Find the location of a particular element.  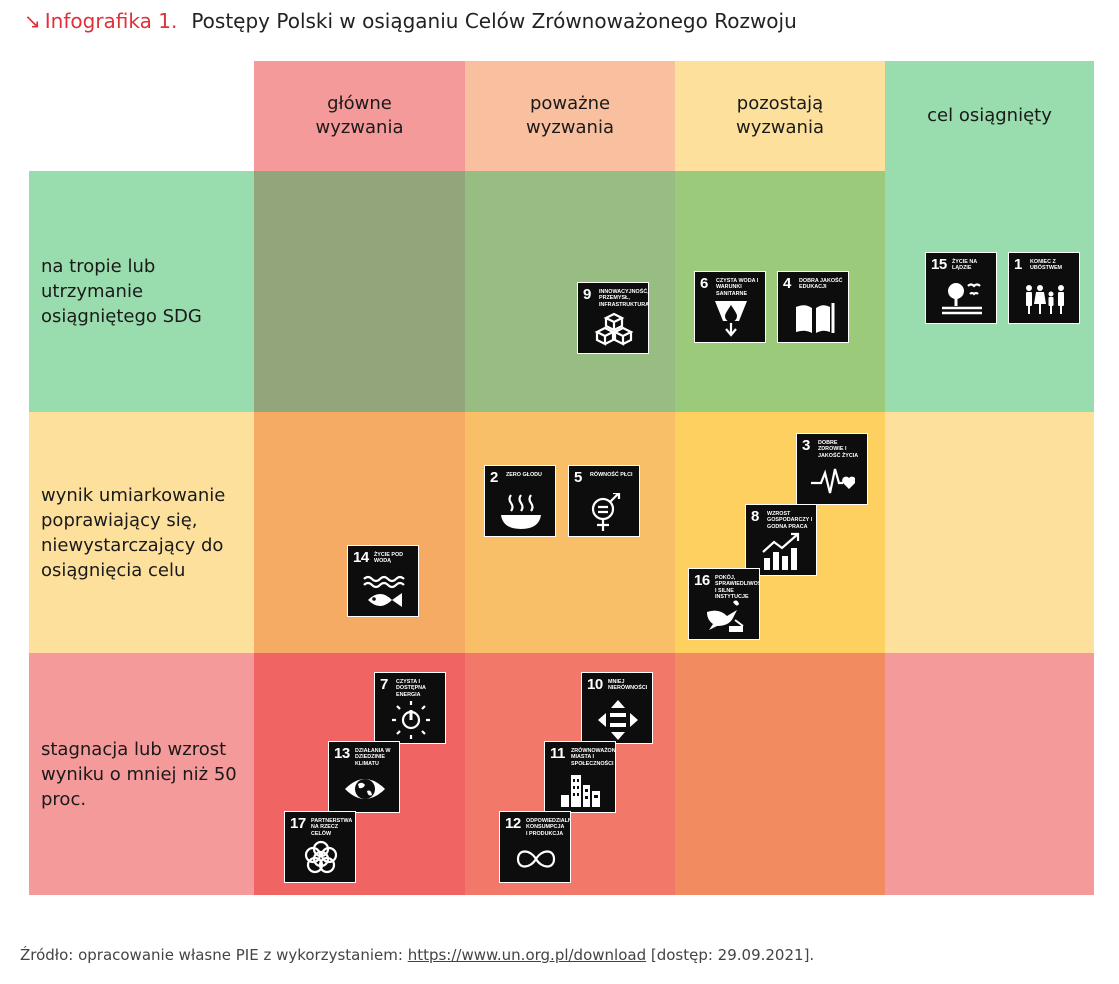

sdg-goal-tile: 13 Działania w dziedzinie klimatu is located at coordinates (364, 777).